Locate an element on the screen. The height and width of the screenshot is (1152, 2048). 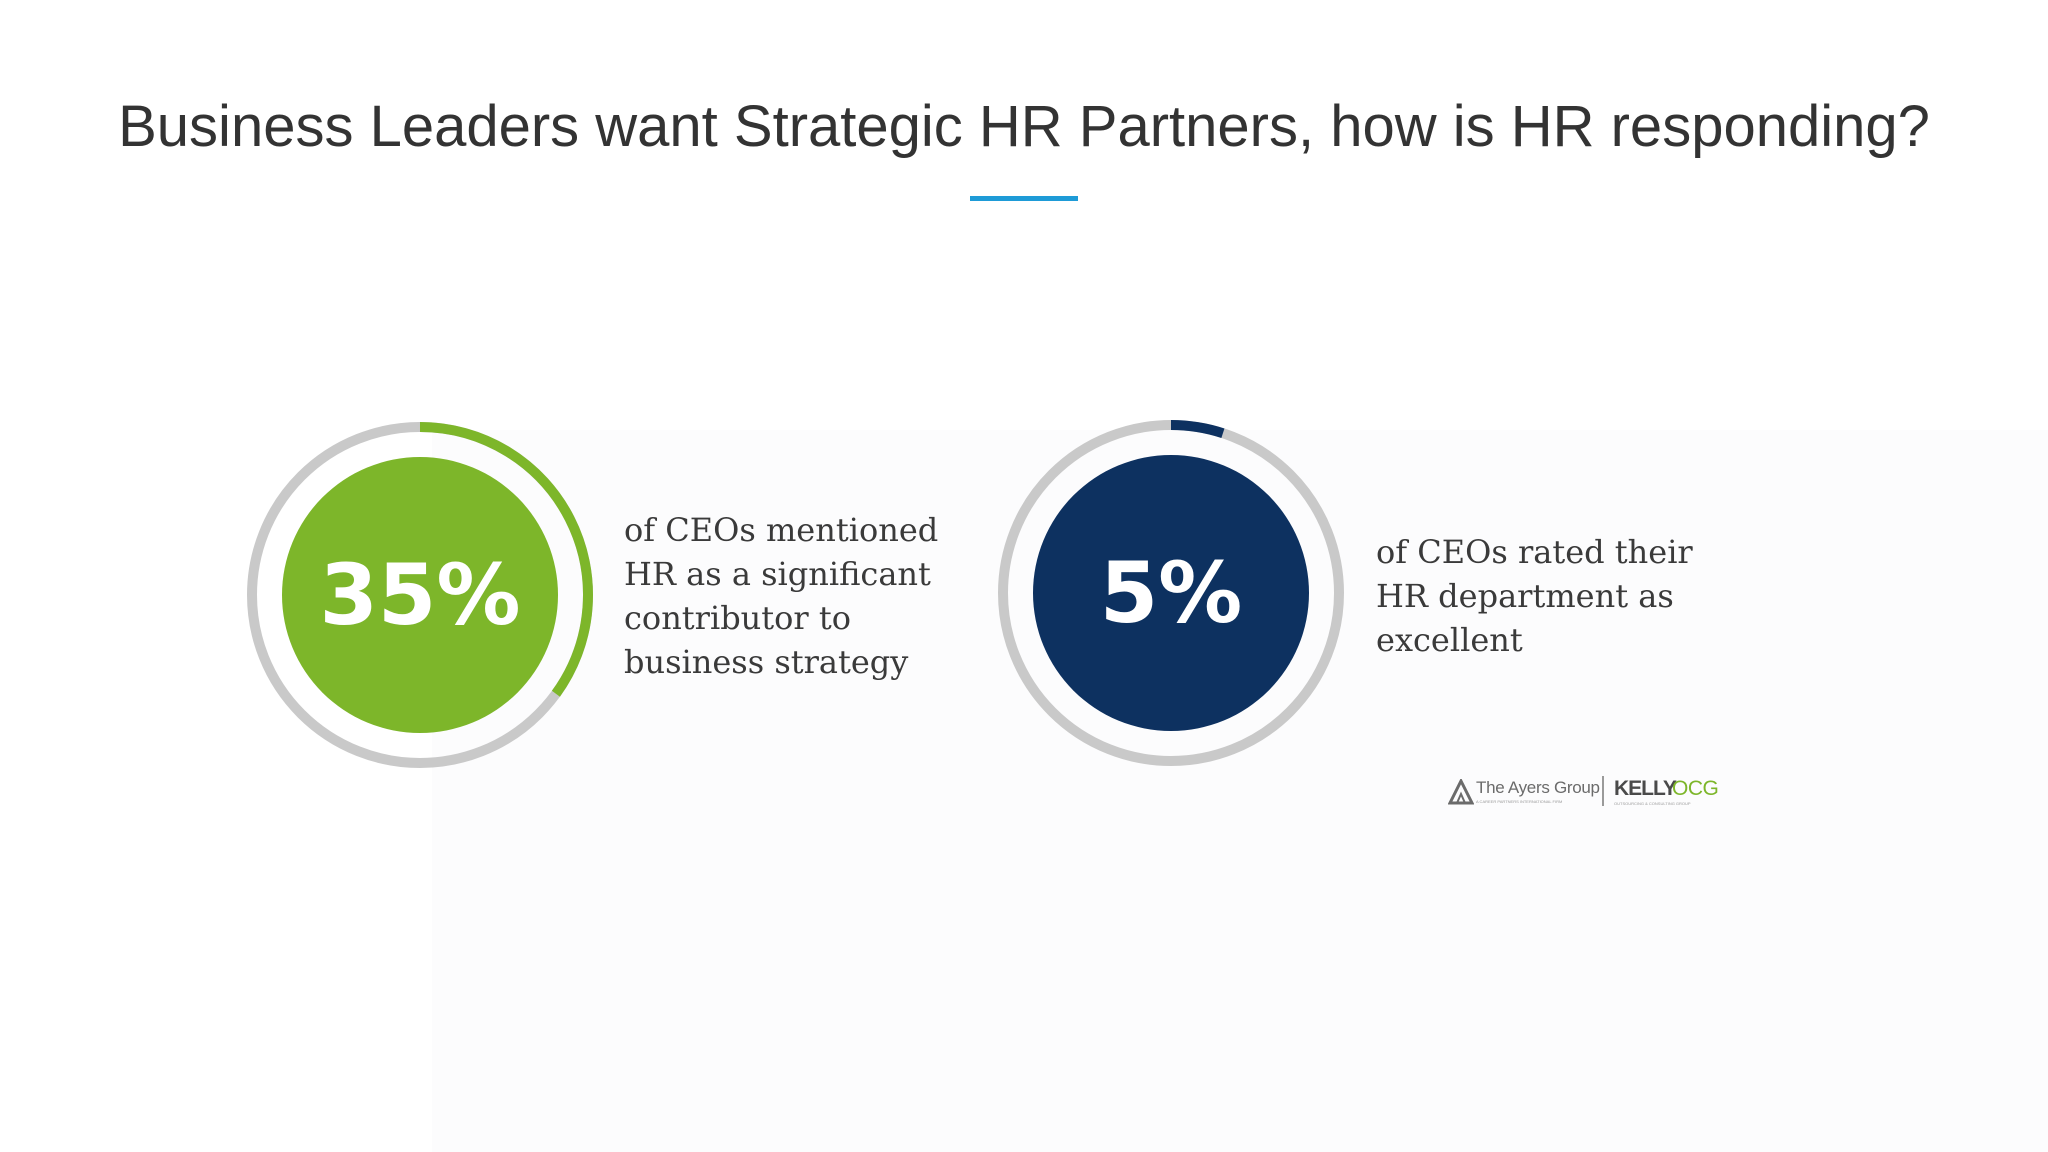
ring-gauge-ceo-strategy: 35% is located at coordinates (420, 595).